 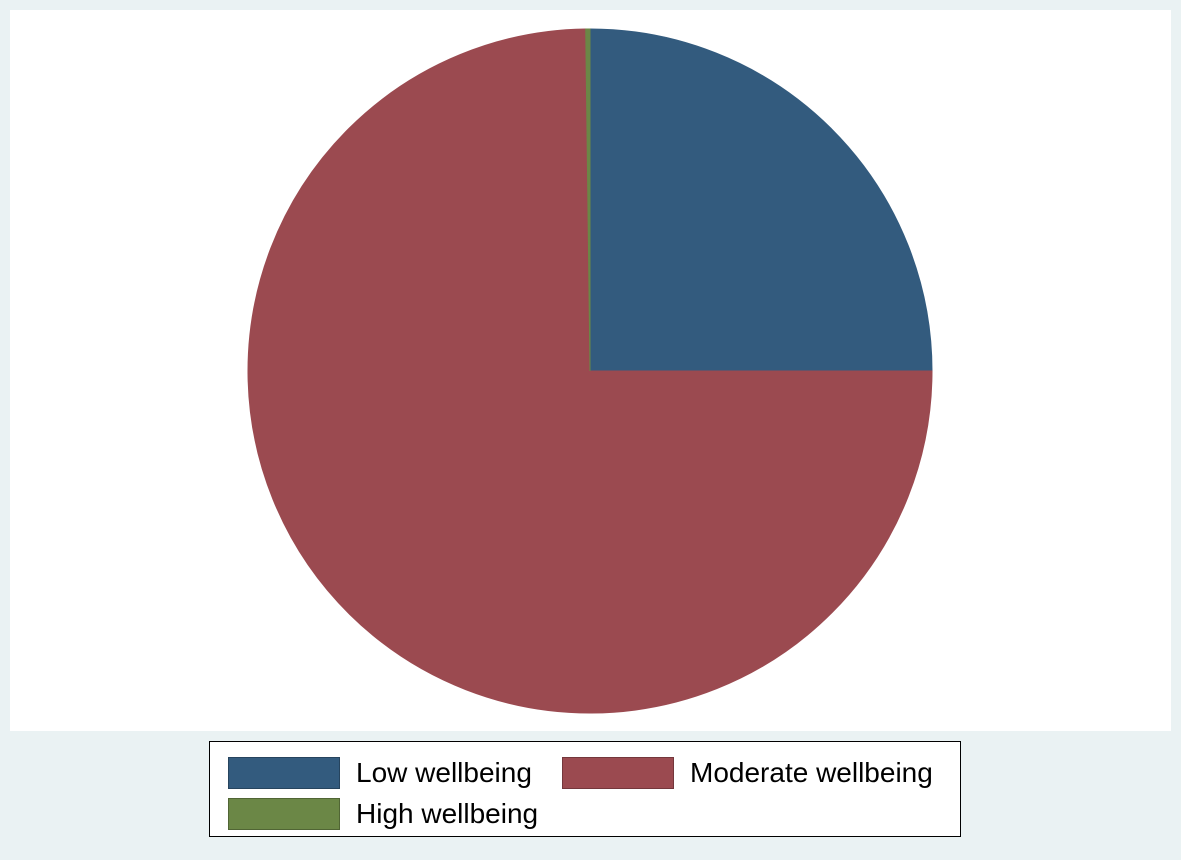 What do you see at coordinates (444, 772) in the screenshot?
I see `legend-label-low: Low wellbeing` at bounding box center [444, 772].